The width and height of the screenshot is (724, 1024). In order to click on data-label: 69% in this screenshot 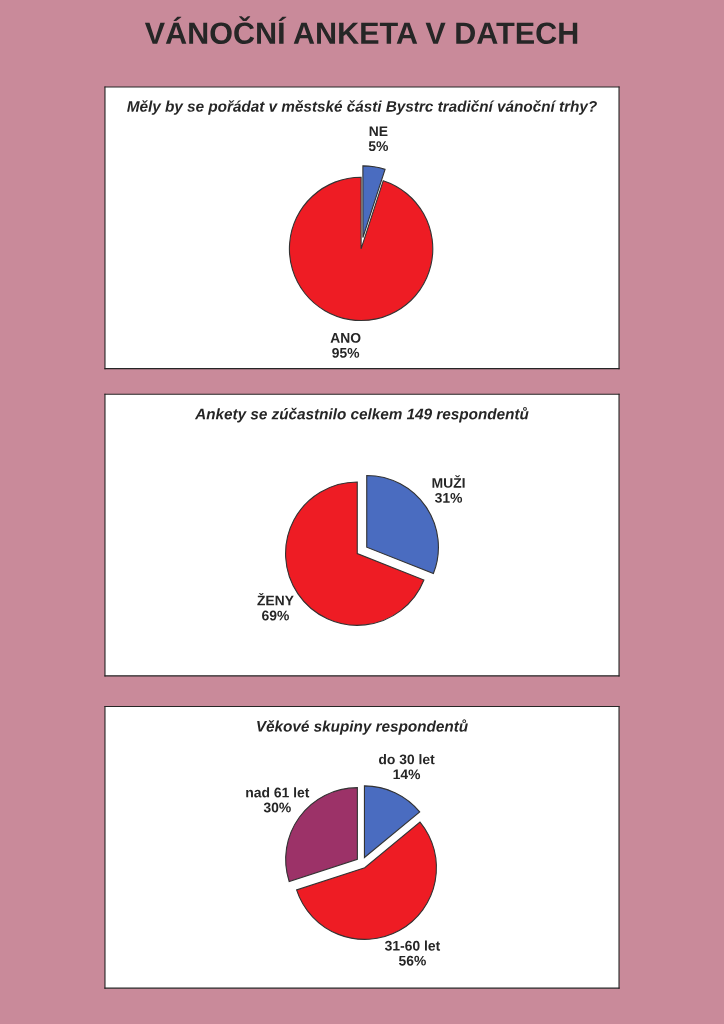, I will do `click(275, 615)`.